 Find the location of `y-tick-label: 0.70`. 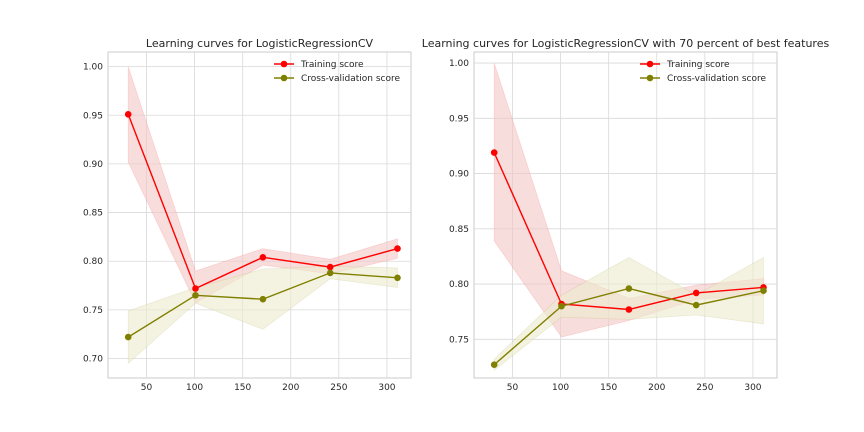

y-tick-label: 0.70 is located at coordinates (93, 360).